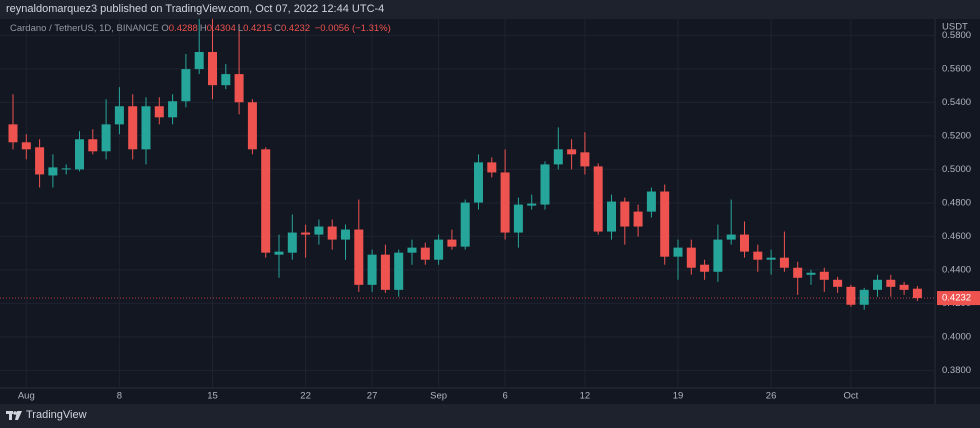  I want to click on x-tick-label: Sep, so click(438, 396).